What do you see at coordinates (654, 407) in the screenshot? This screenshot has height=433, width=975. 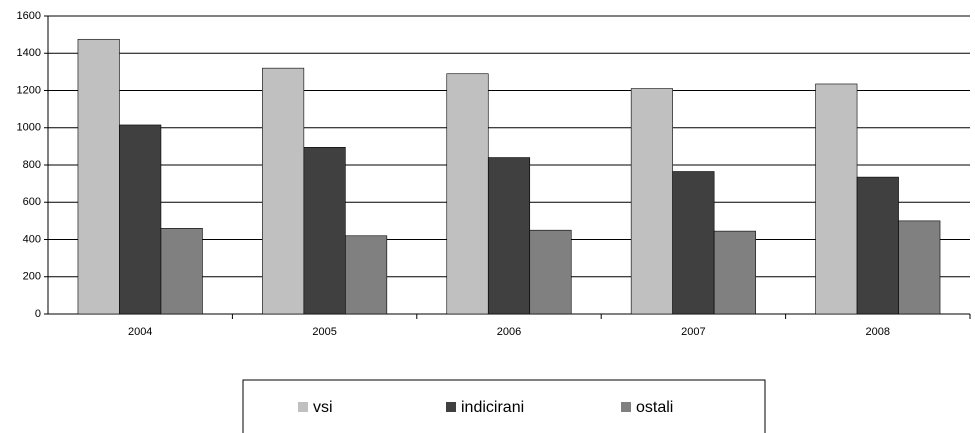 I see `legend-label: ostali` at bounding box center [654, 407].